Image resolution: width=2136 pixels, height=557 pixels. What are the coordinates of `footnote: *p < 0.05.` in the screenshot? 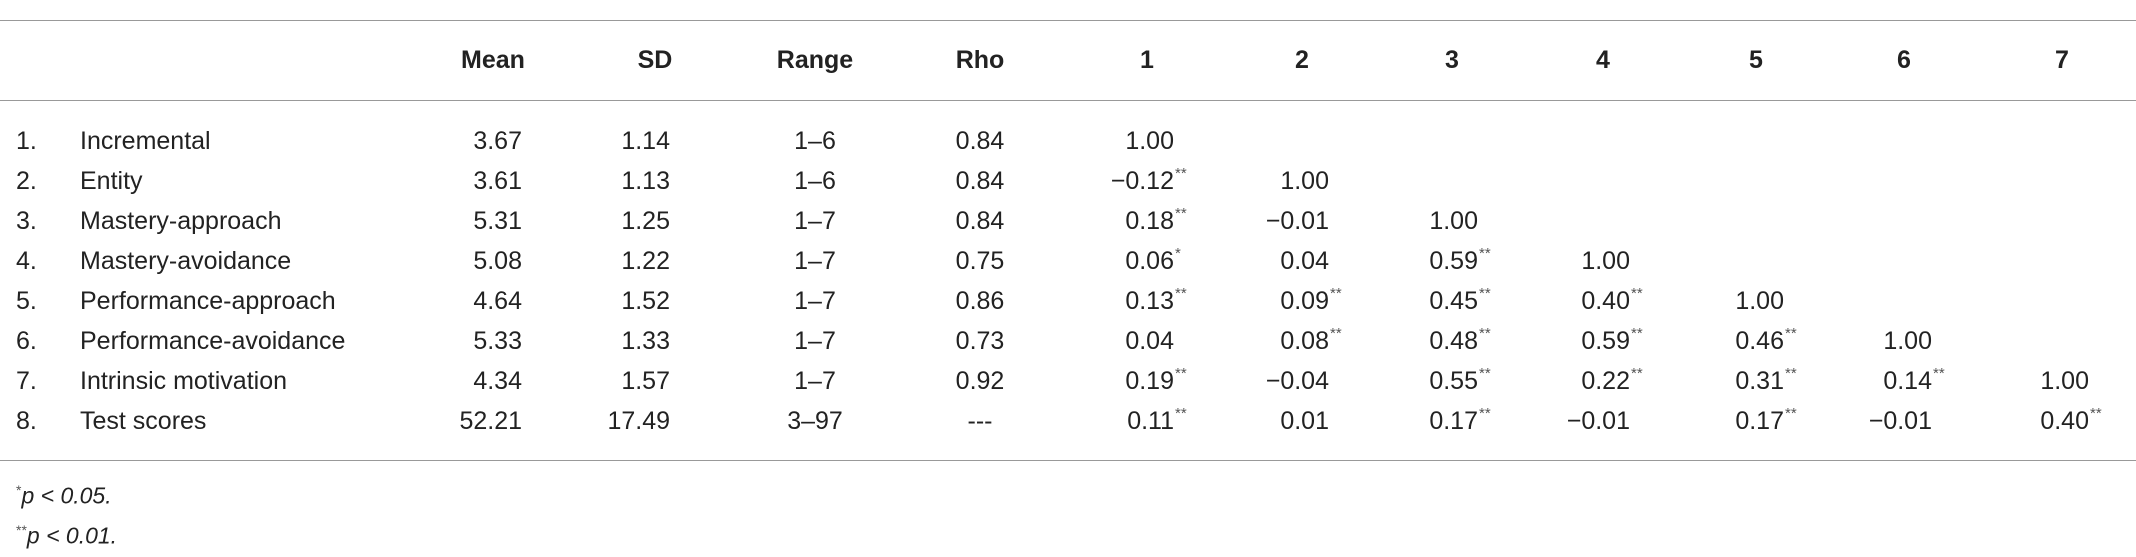 It's located at (64, 493).